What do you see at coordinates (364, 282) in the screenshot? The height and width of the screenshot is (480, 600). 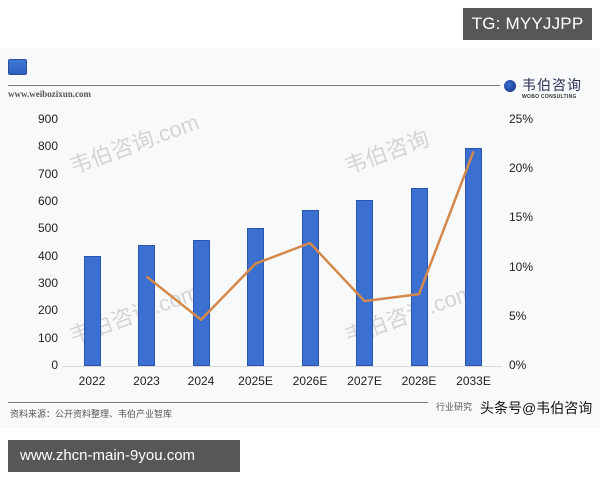 I see `bar-2027E` at bounding box center [364, 282].